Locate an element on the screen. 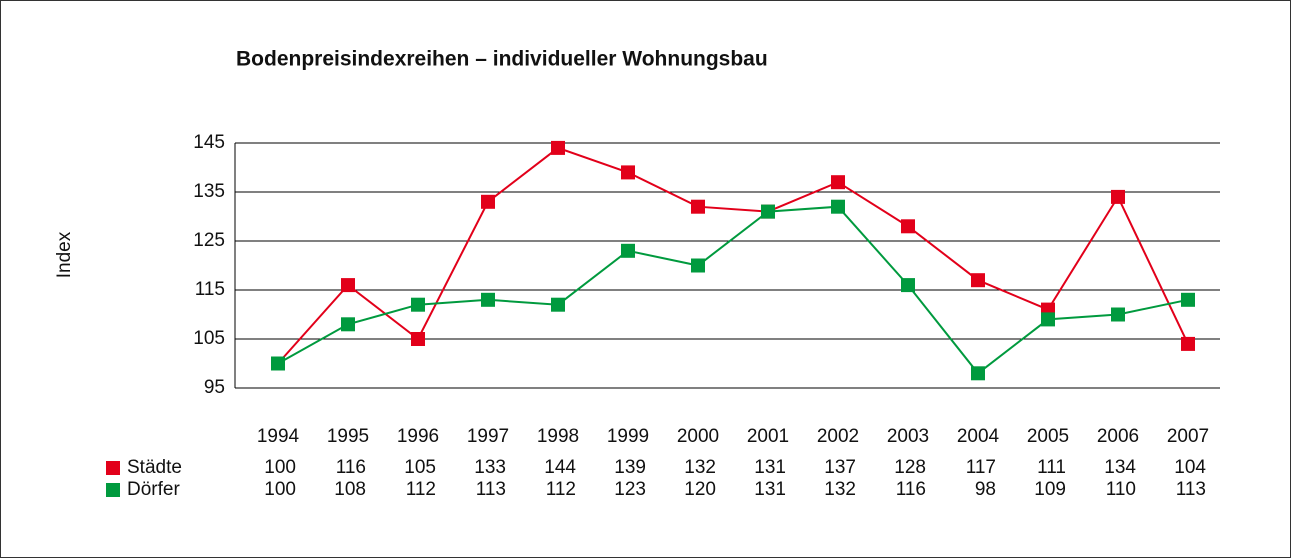 The height and width of the screenshot is (558, 1291). table-value: 98 is located at coordinates (985, 489).